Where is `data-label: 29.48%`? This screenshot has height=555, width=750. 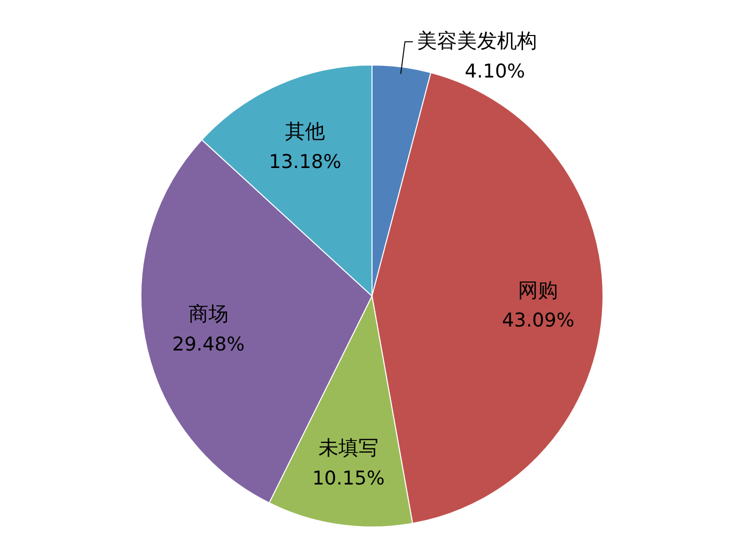
data-label: 29.48% is located at coordinates (208, 344).